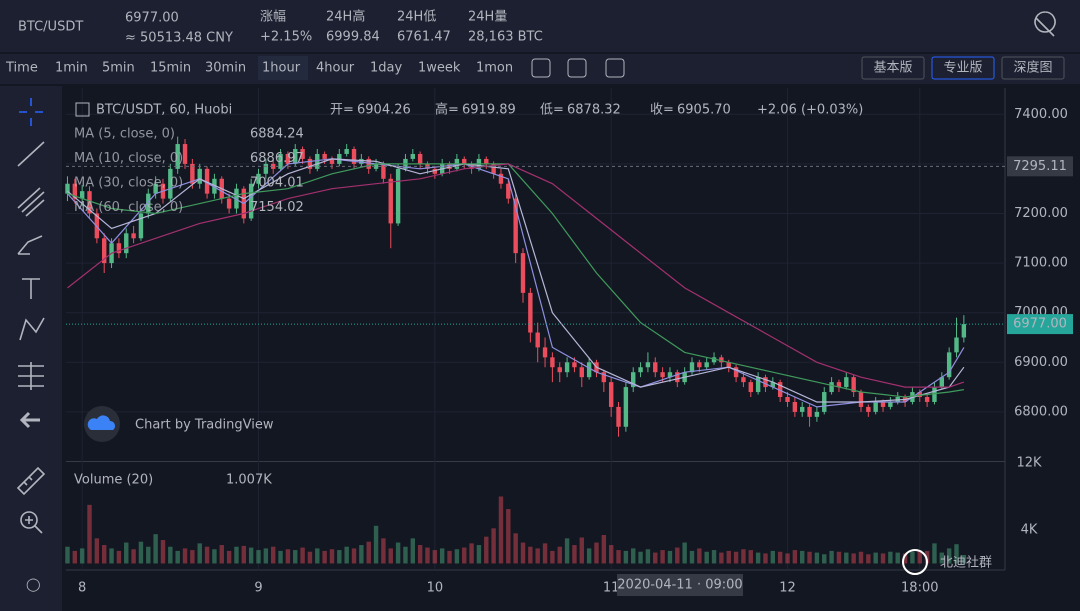  Describe the element at coordinates (273, 17) in the screenshot. I see `stat-label: 涨幅` at that location.